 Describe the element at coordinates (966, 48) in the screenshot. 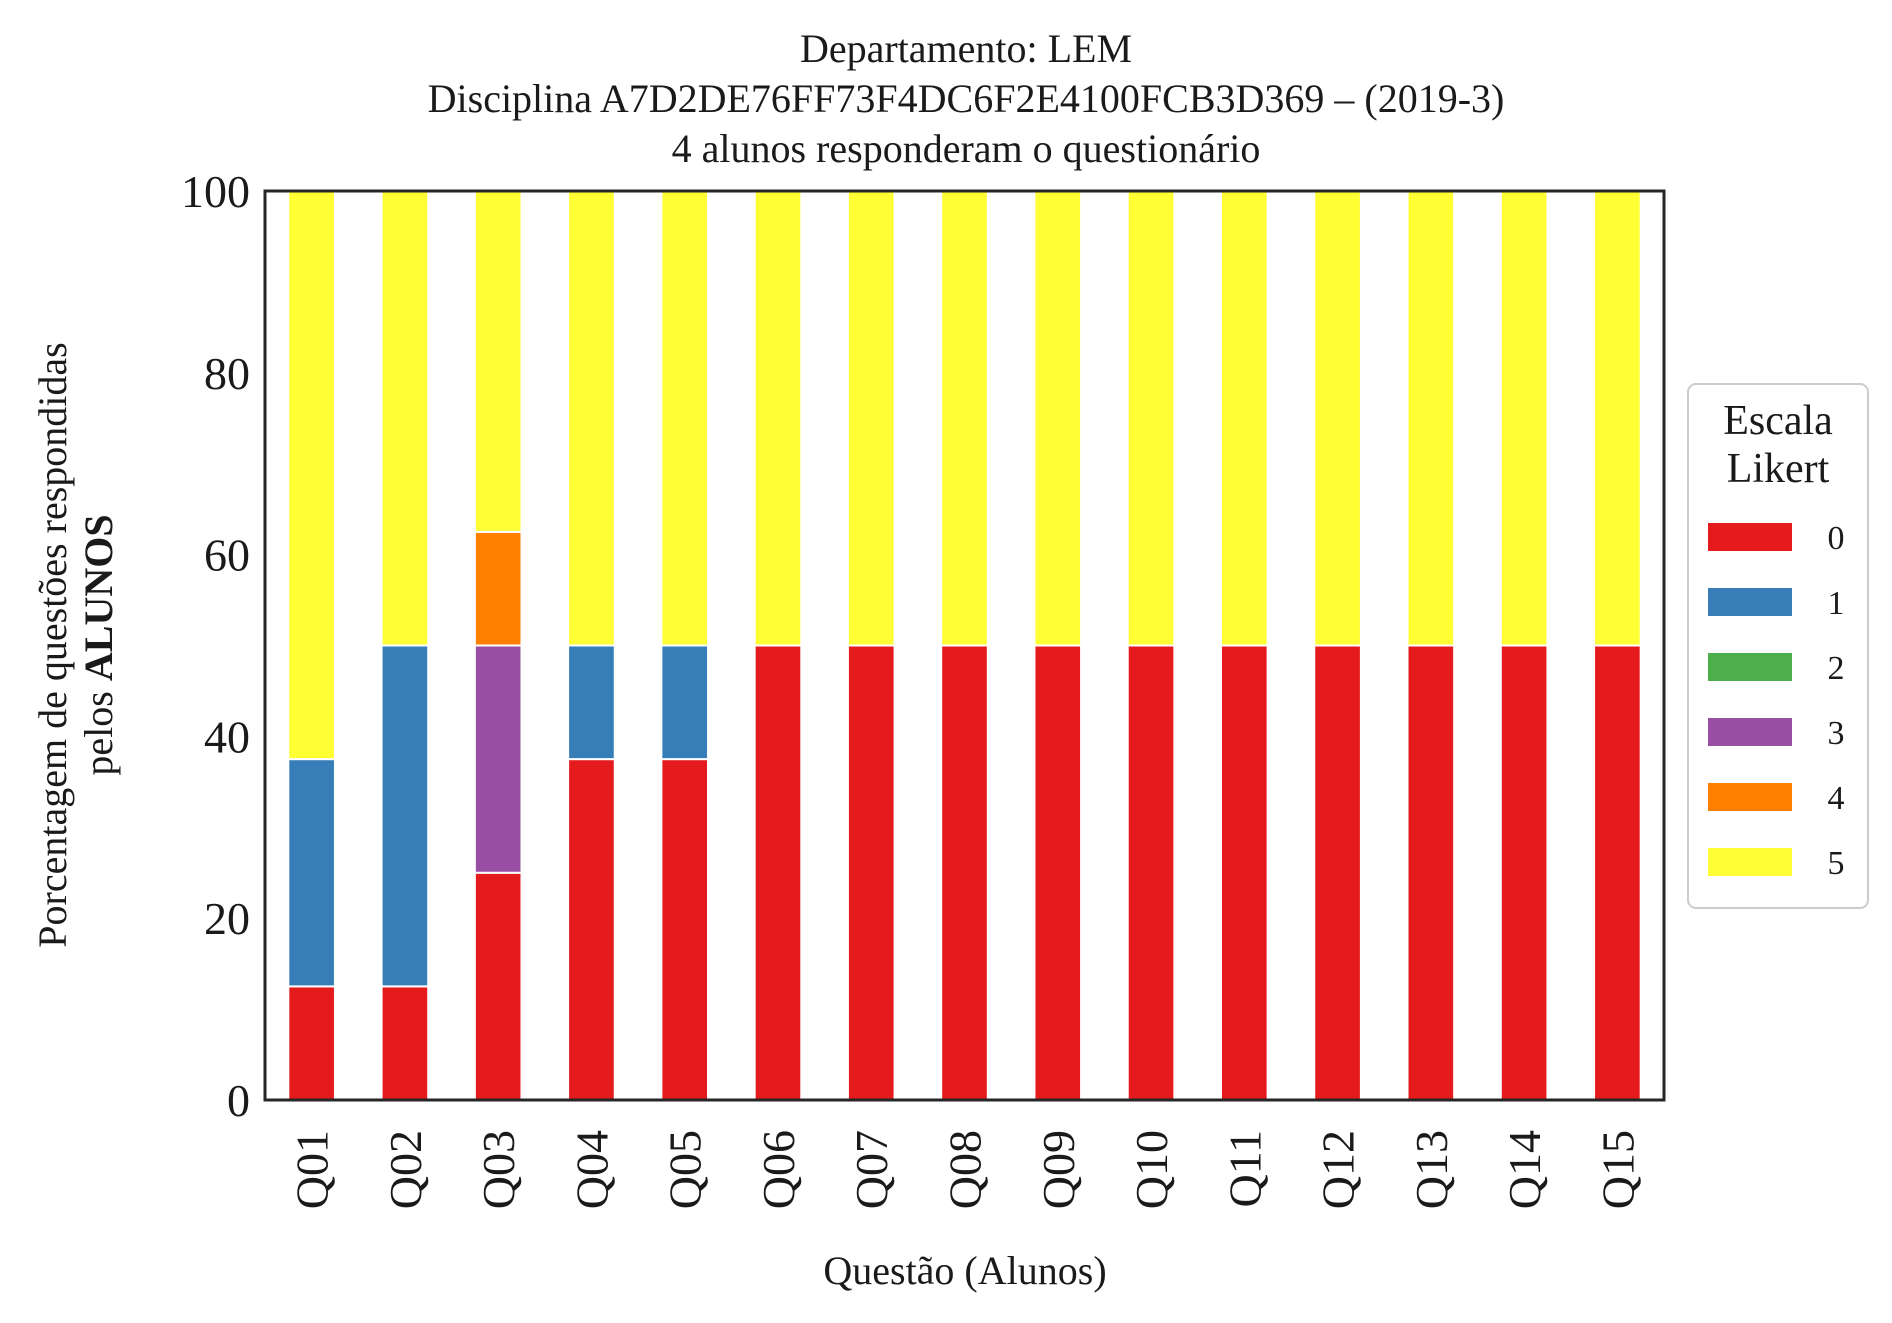

I see `title-line-1: Departamento: LEM` at that location.